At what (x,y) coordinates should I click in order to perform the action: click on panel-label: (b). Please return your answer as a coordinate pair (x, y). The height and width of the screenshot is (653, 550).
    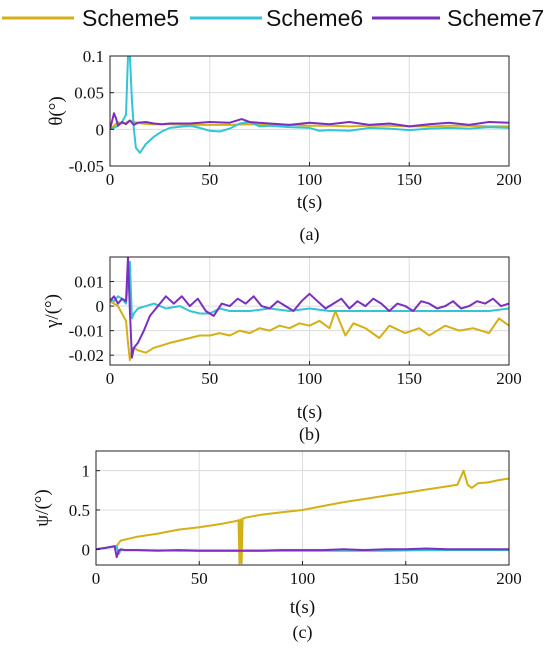
    Looking at the image, I should click on (309, 434).